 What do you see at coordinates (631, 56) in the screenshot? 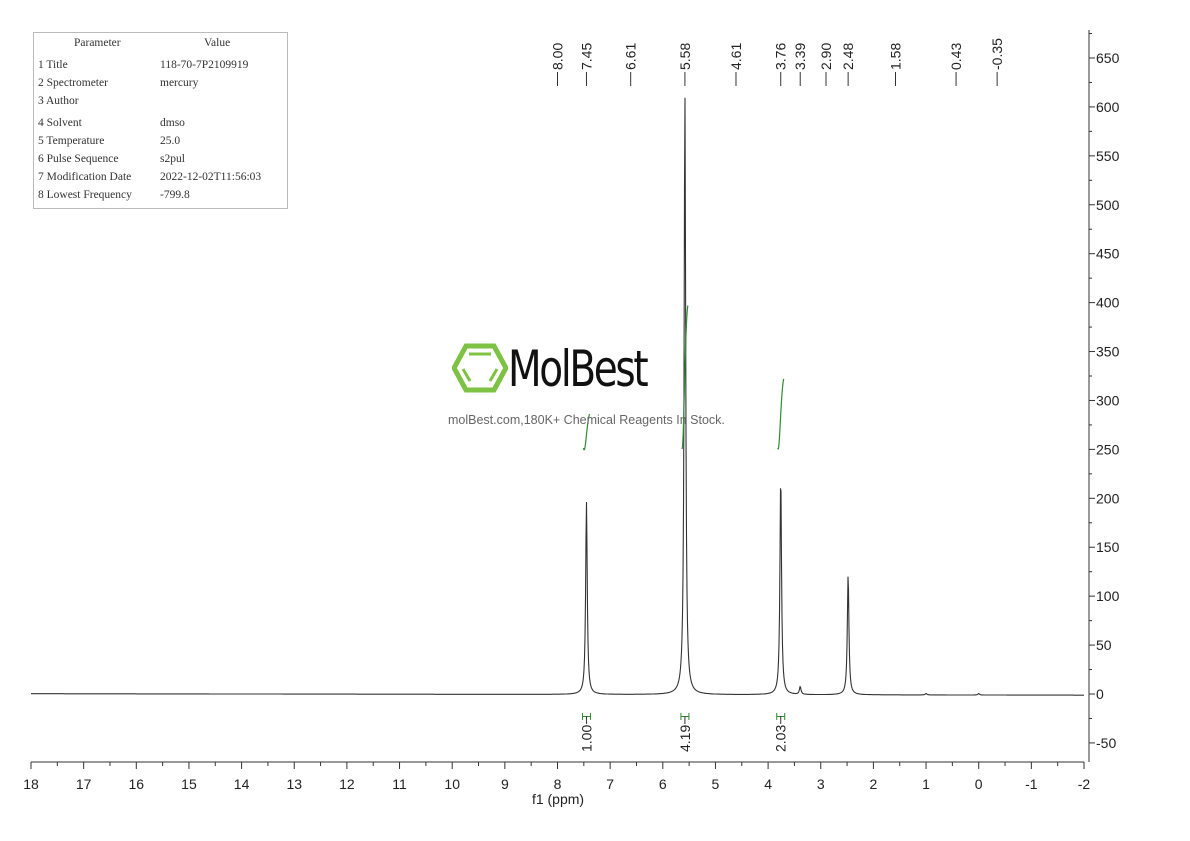
I see `peak-label: 6.61` at bounding box center [631, 56].